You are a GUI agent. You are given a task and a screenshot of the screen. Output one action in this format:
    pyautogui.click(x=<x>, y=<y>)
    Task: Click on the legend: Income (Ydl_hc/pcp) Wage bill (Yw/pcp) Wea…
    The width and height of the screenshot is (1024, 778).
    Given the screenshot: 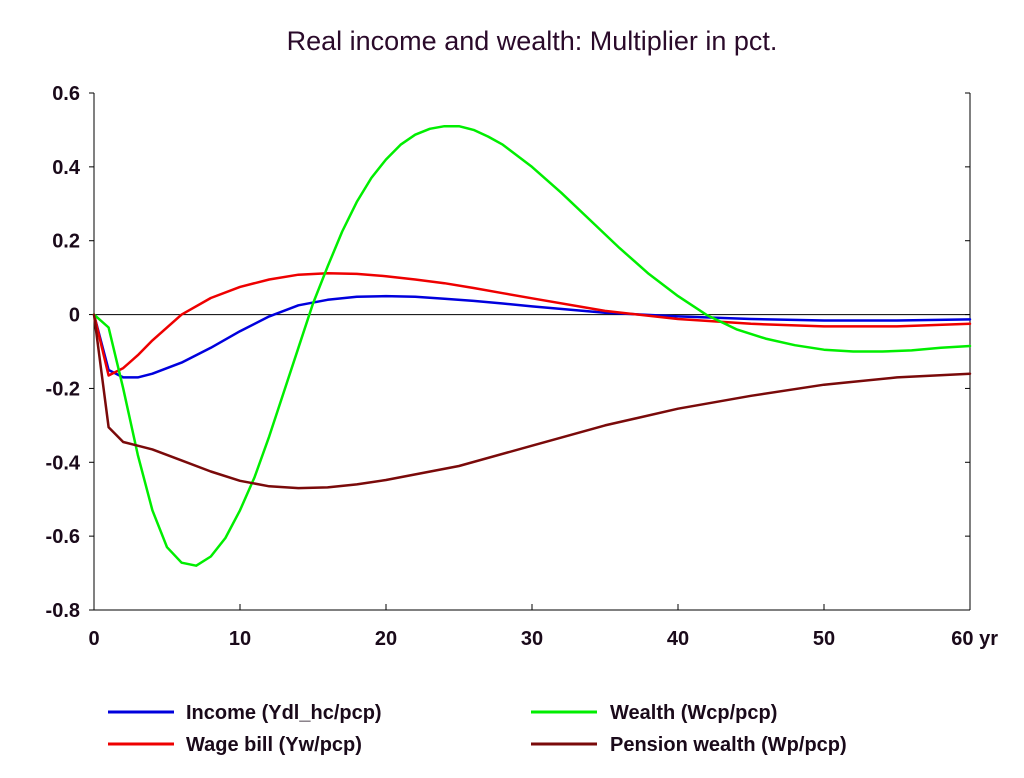 What is the action you would take?
    pyautogui.click(x=477, y=729)
    